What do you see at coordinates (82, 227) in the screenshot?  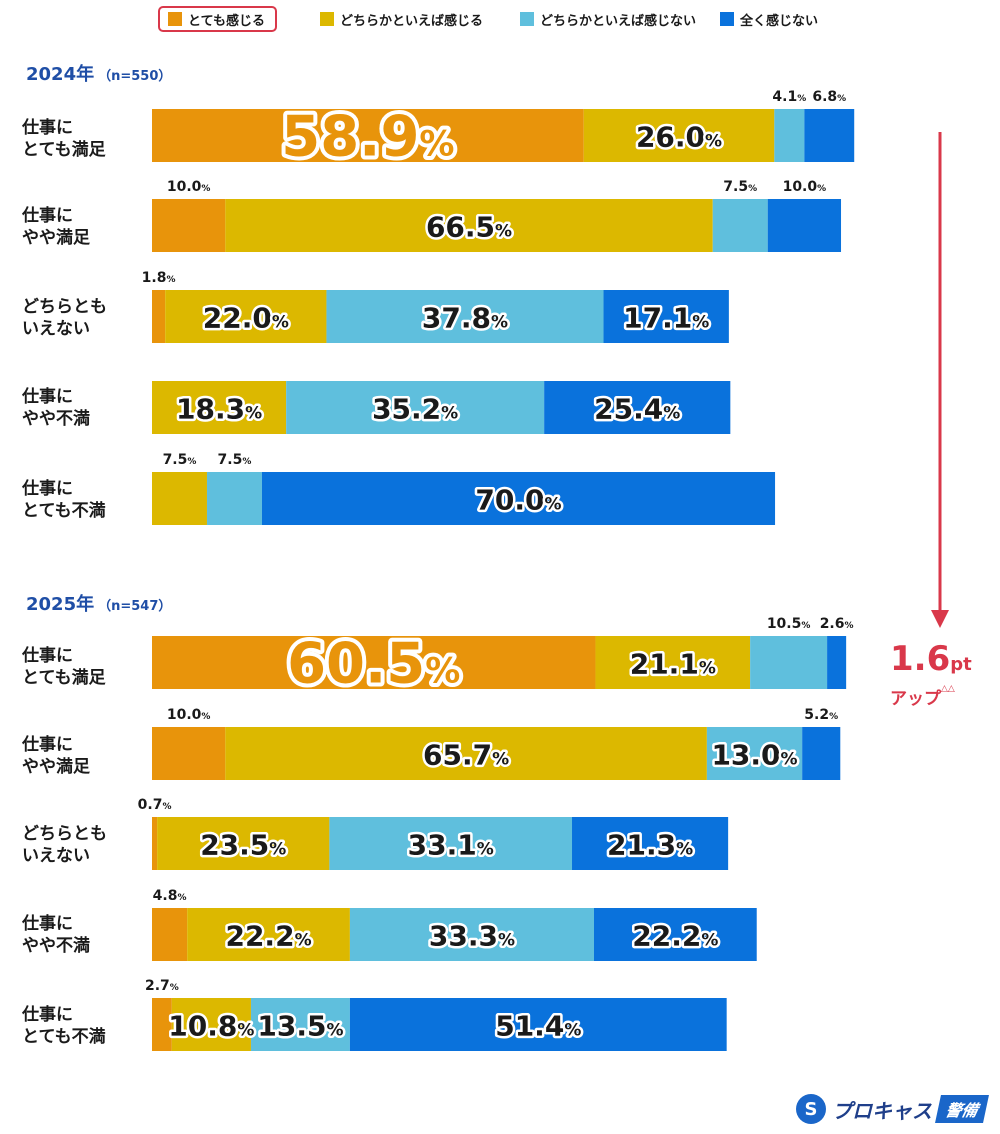 I see `row-label-2024-1: 仕事に やや満足` at bounding box center [82, 227].